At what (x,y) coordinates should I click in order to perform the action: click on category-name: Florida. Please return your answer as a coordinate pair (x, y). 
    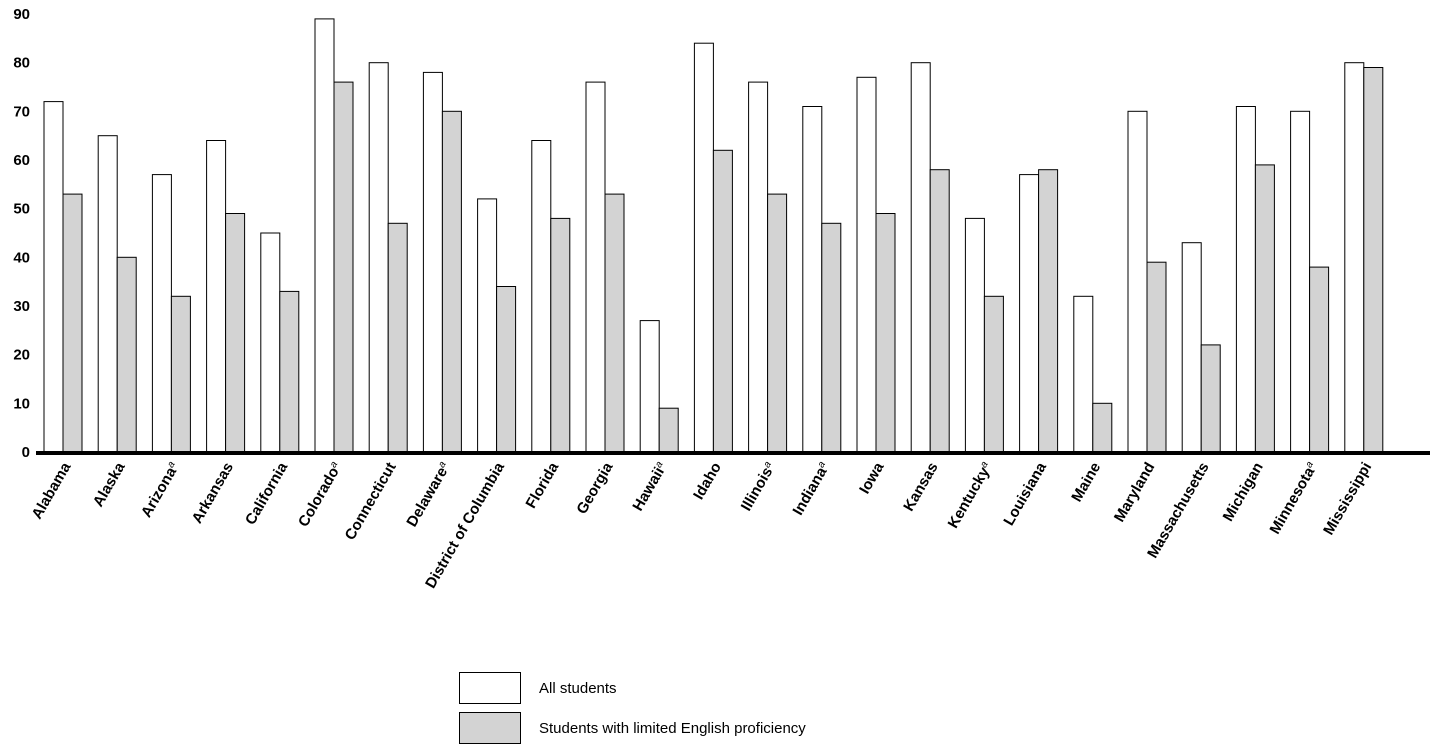
    Looking at the image, I should click on (543, 485).